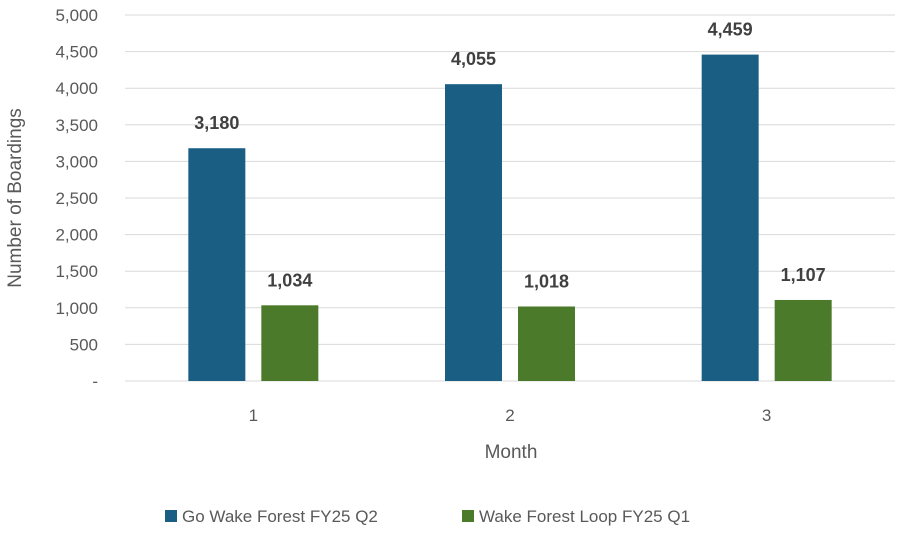 The height and width of the screenshot is (533, 897). I want to click on x-tick-label: 2, so click(509, 415).